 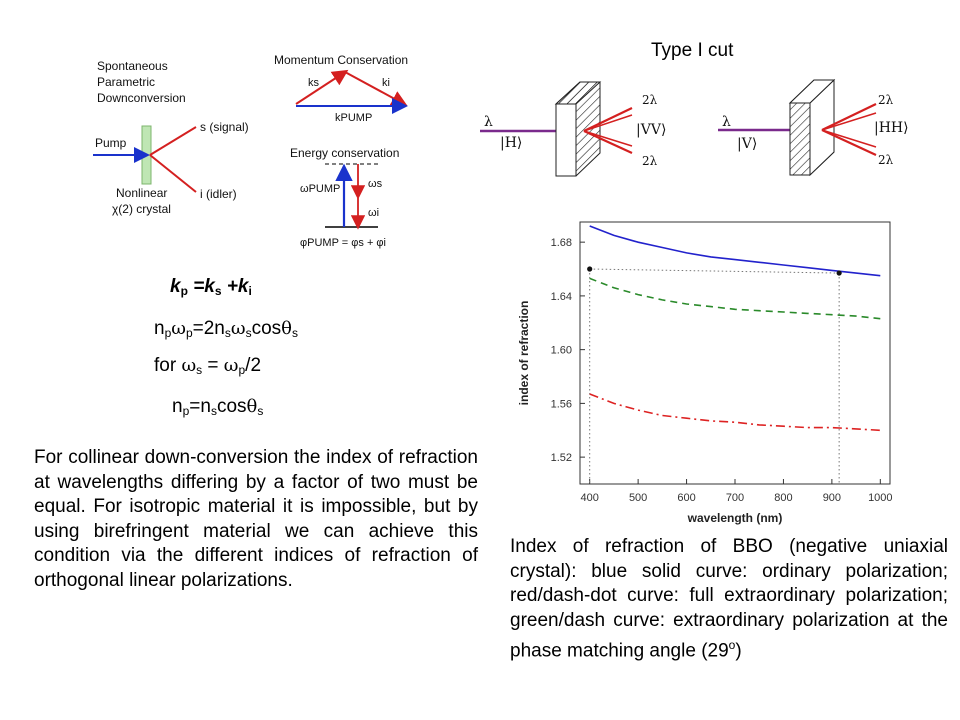 I want to click on equation-degenerate: for ωs = ωp/2, so click(x=208, y=366).